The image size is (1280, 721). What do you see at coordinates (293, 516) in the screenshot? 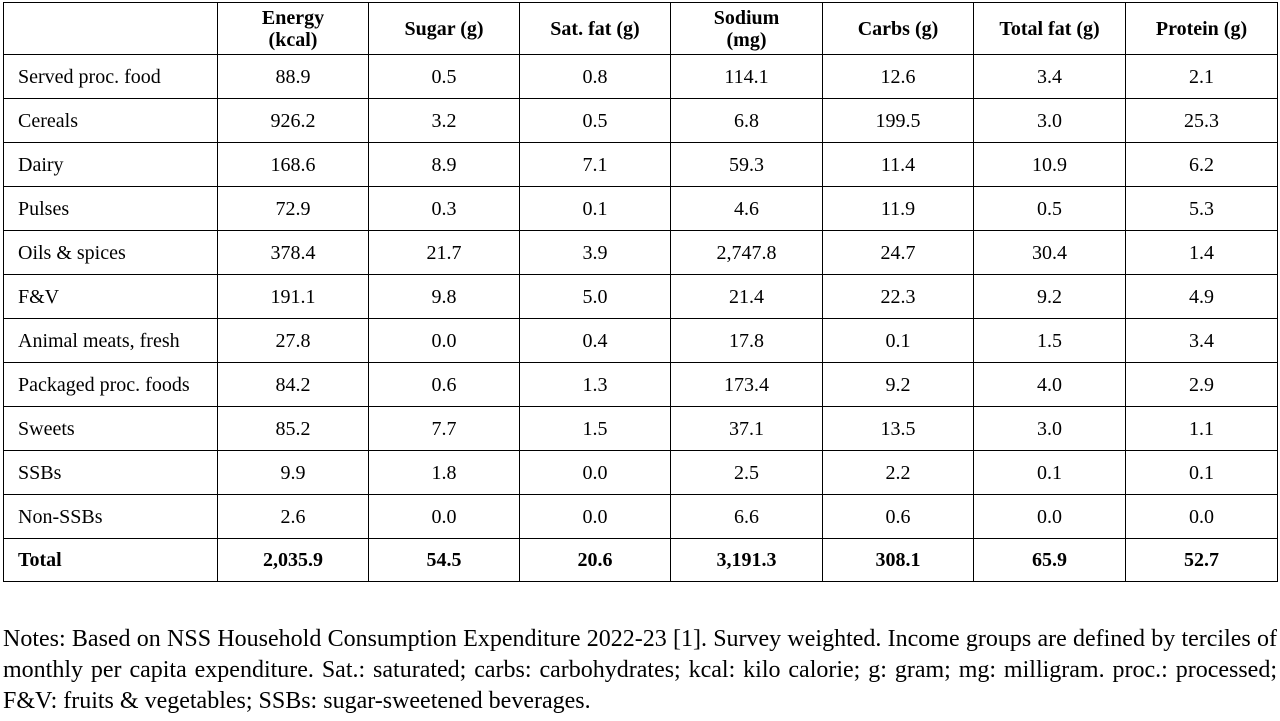
I see `cell-energy: 2.6` at bounding box center [293, 516].